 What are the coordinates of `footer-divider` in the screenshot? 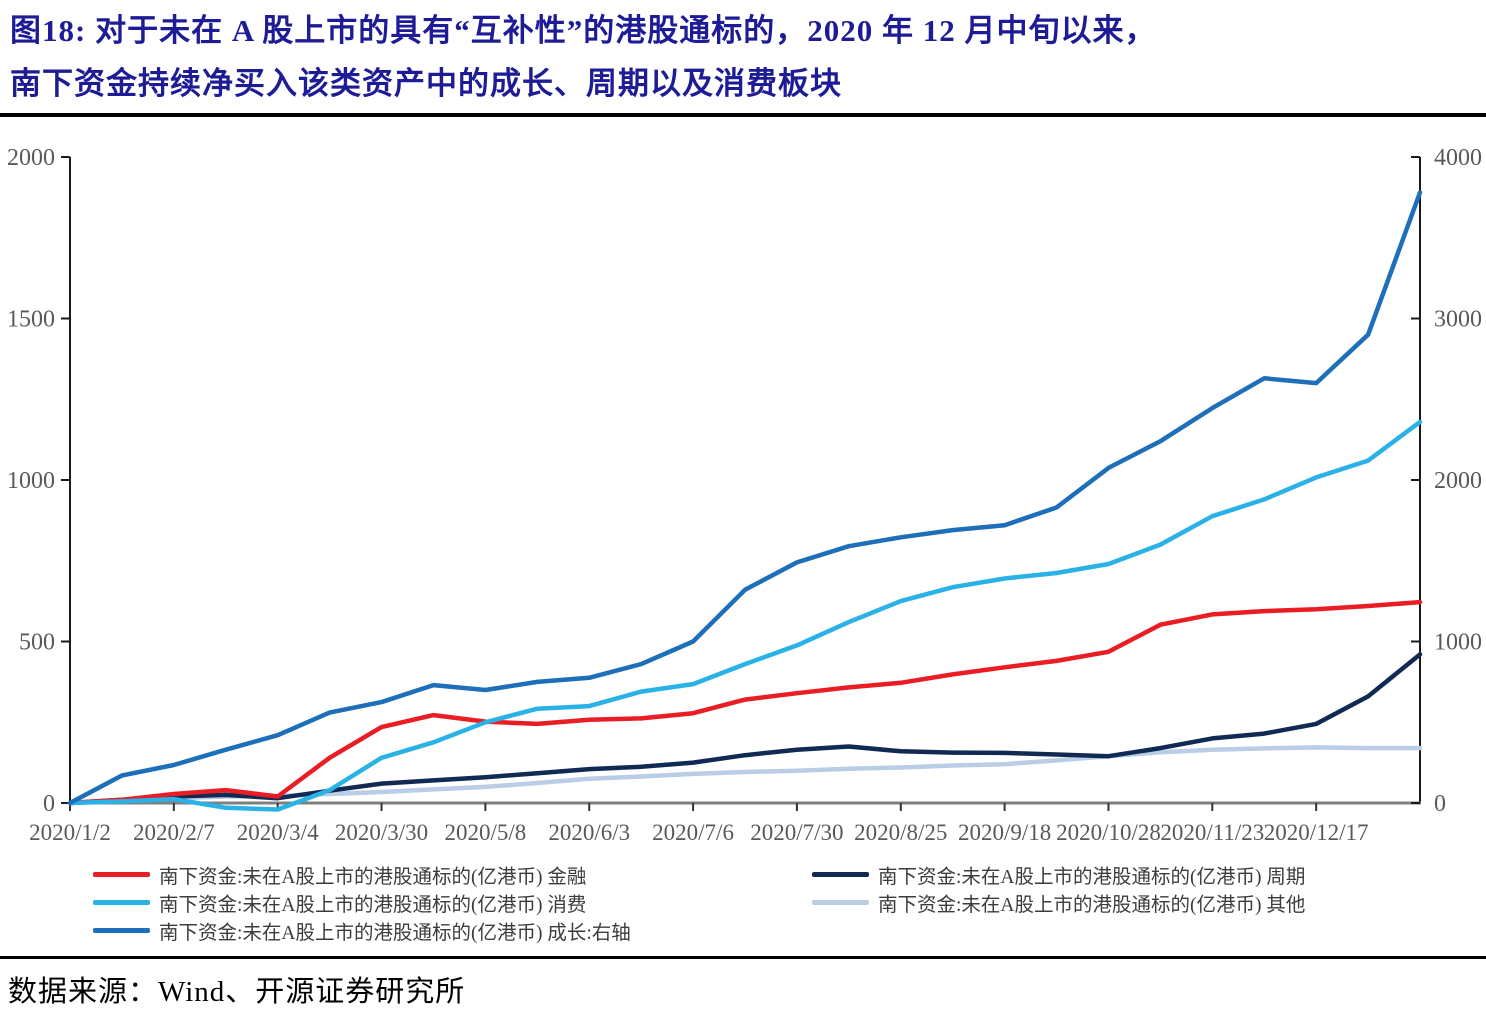 It's located at (743, 957).